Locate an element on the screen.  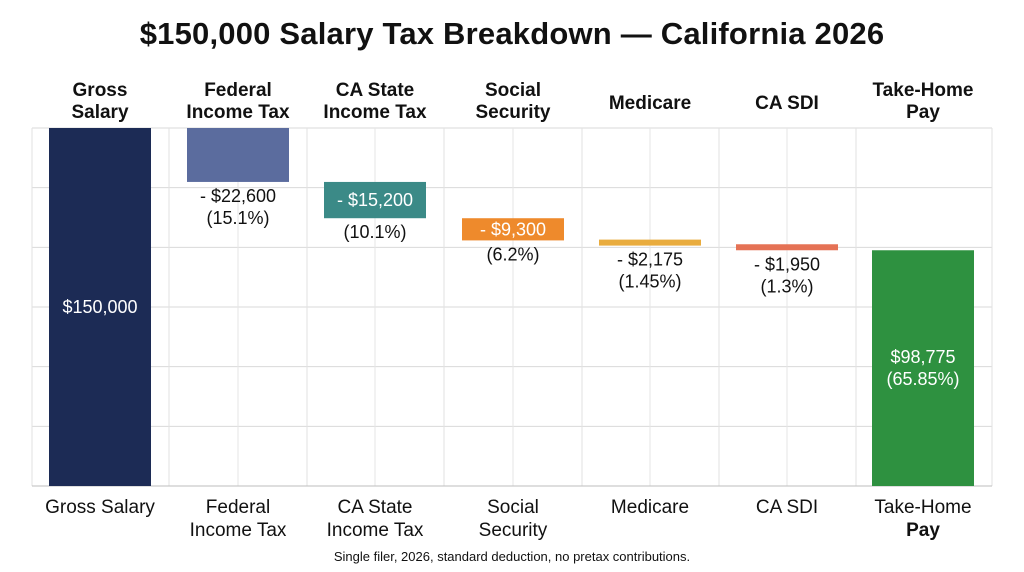
top-label-takehome: Pay is located at coordinates (923, 112).